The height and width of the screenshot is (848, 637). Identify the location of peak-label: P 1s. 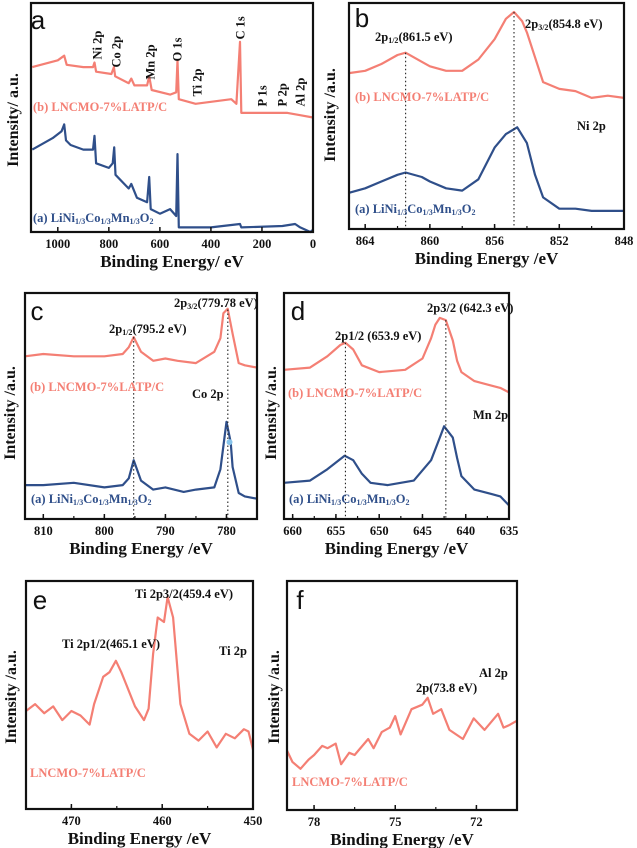
(262, 96).